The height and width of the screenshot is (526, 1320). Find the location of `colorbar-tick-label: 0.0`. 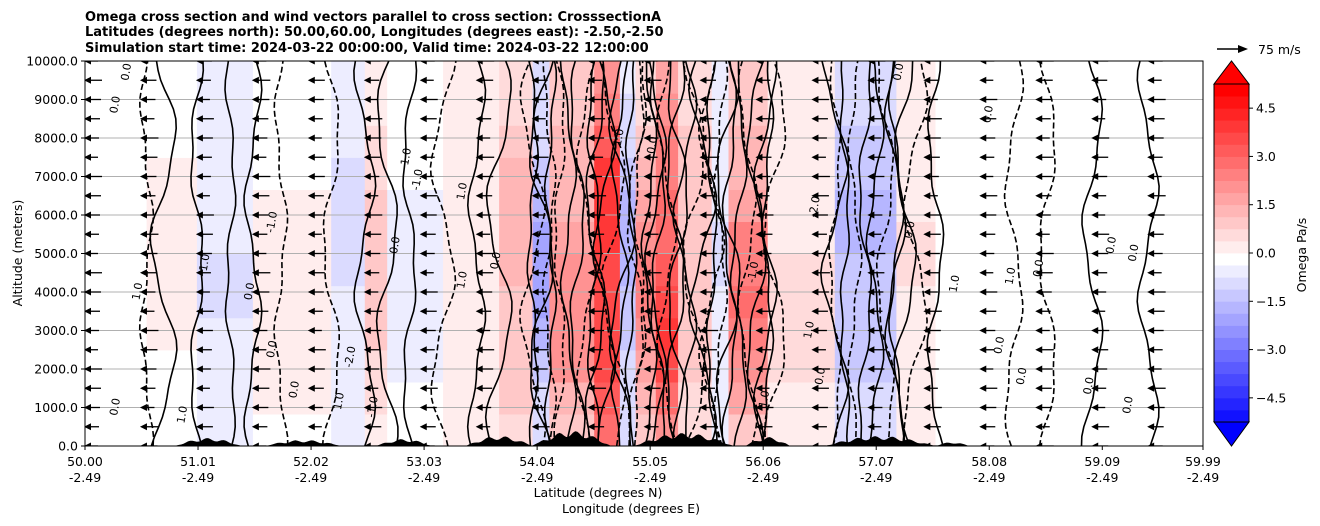

colorbar-tick-label: 0.0 is located at coordinates (1266, 253).